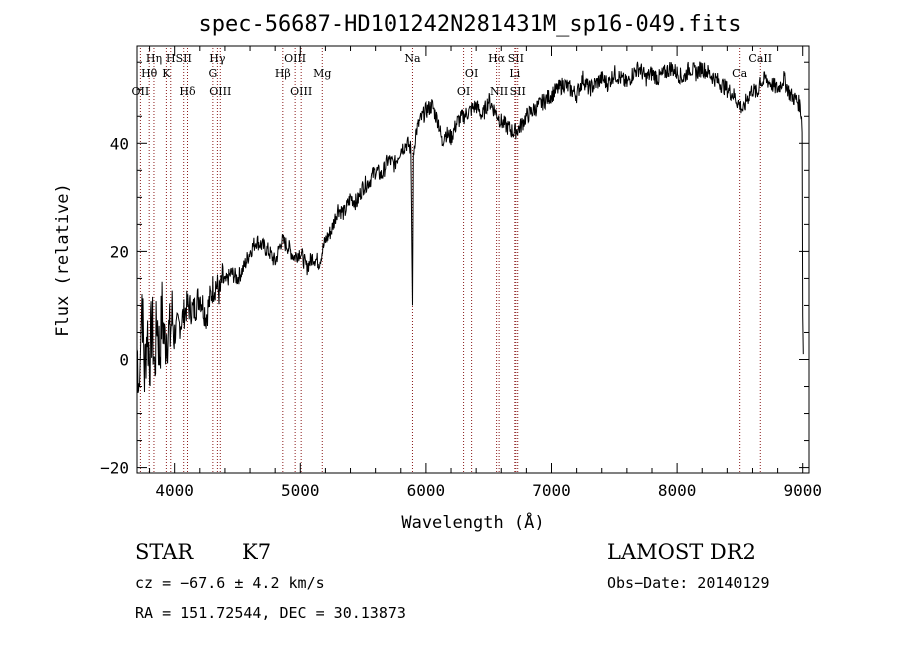 The height and width of the screenshot is (649, 900). Describe the element at coordinates (119, 143) in the screenshot. I see `y-tick-label: 40` at that location.